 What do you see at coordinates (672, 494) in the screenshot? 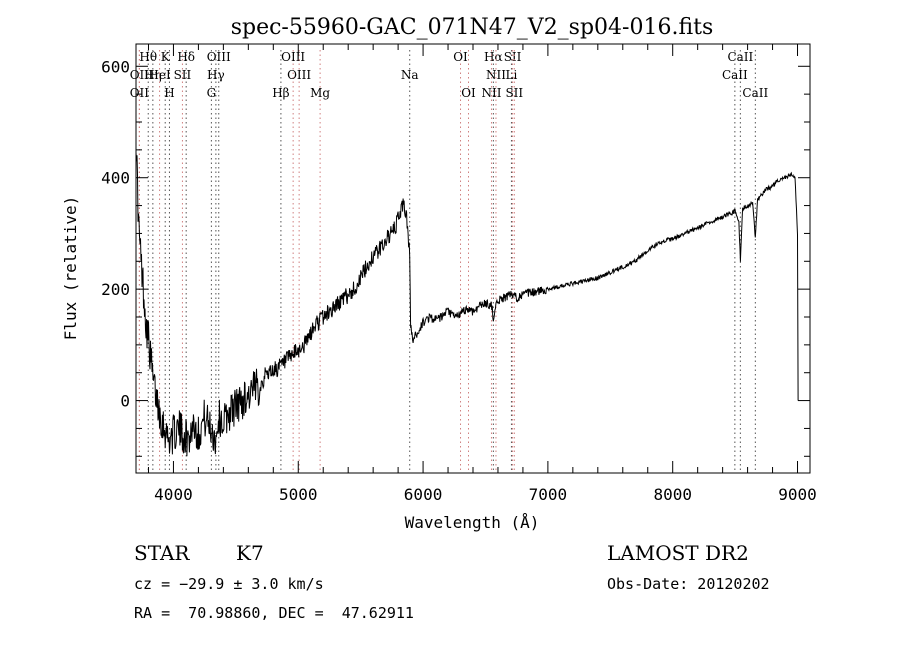
I see `x-tick-label: 8000` at bounding box center [672, 494].